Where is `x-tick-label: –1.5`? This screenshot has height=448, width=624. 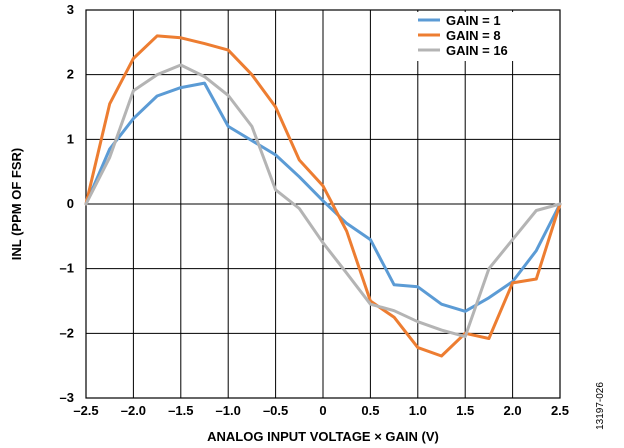 x-tick-label: –1.5 is located at coordinates (180, 410).